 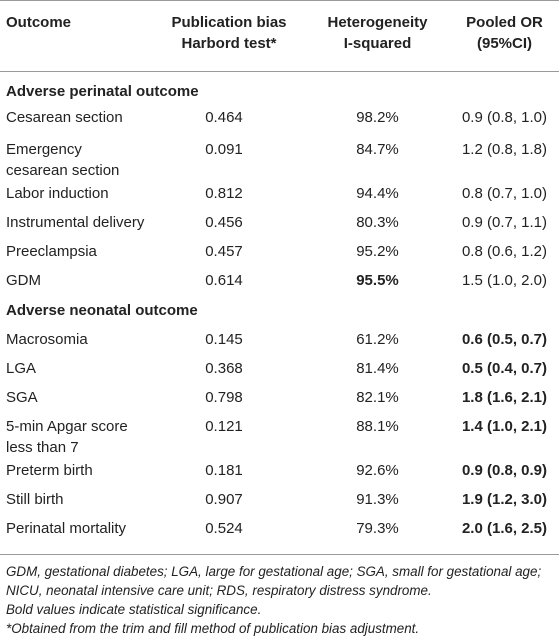 What do you see at coordinates (504, 222) in the screenshot?
I see `cell-pooled-or: 0.9 (0.7, 1.1)` at bounding box center [504, 222].